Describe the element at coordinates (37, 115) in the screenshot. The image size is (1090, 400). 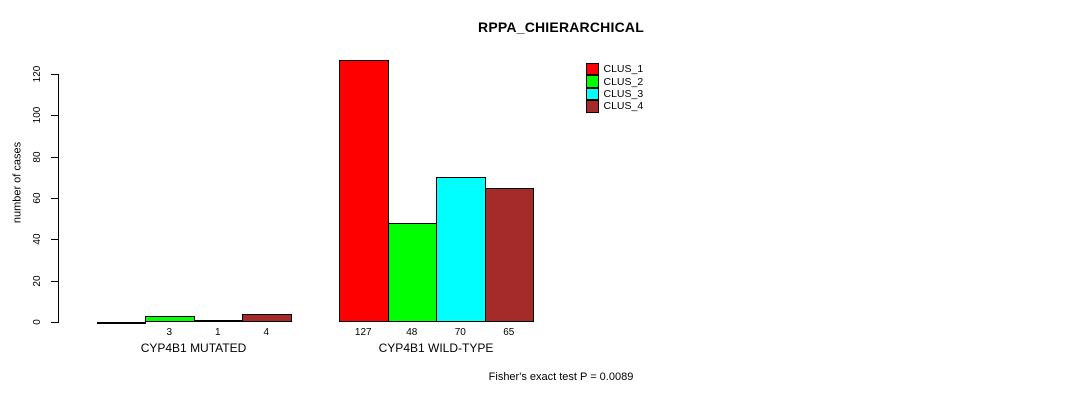
I see `y-tick-label: 100` at that location.